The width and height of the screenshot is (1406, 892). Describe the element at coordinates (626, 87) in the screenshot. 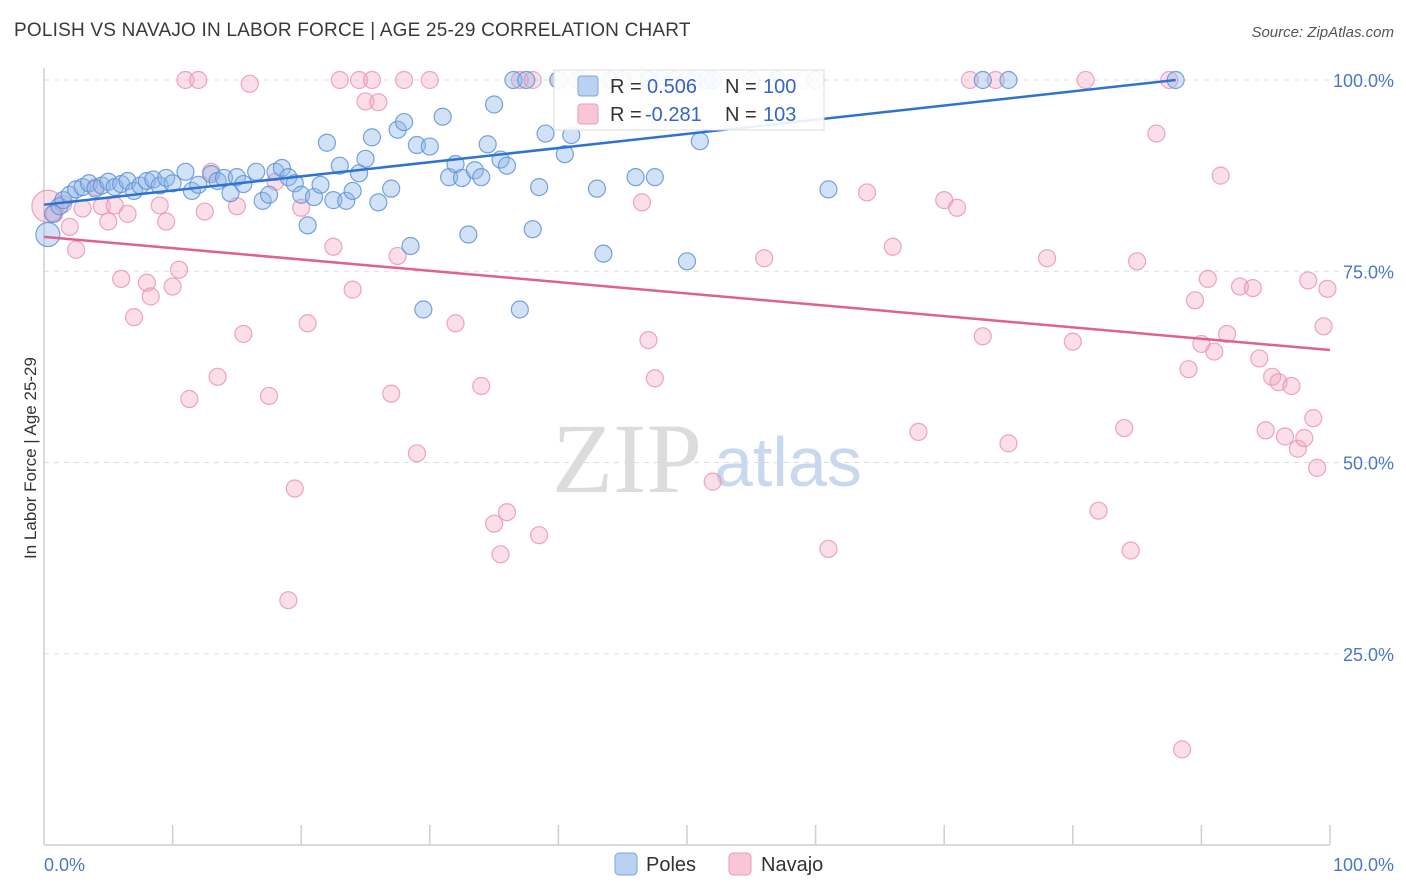

I see `row1-r-label: R =` at that location.